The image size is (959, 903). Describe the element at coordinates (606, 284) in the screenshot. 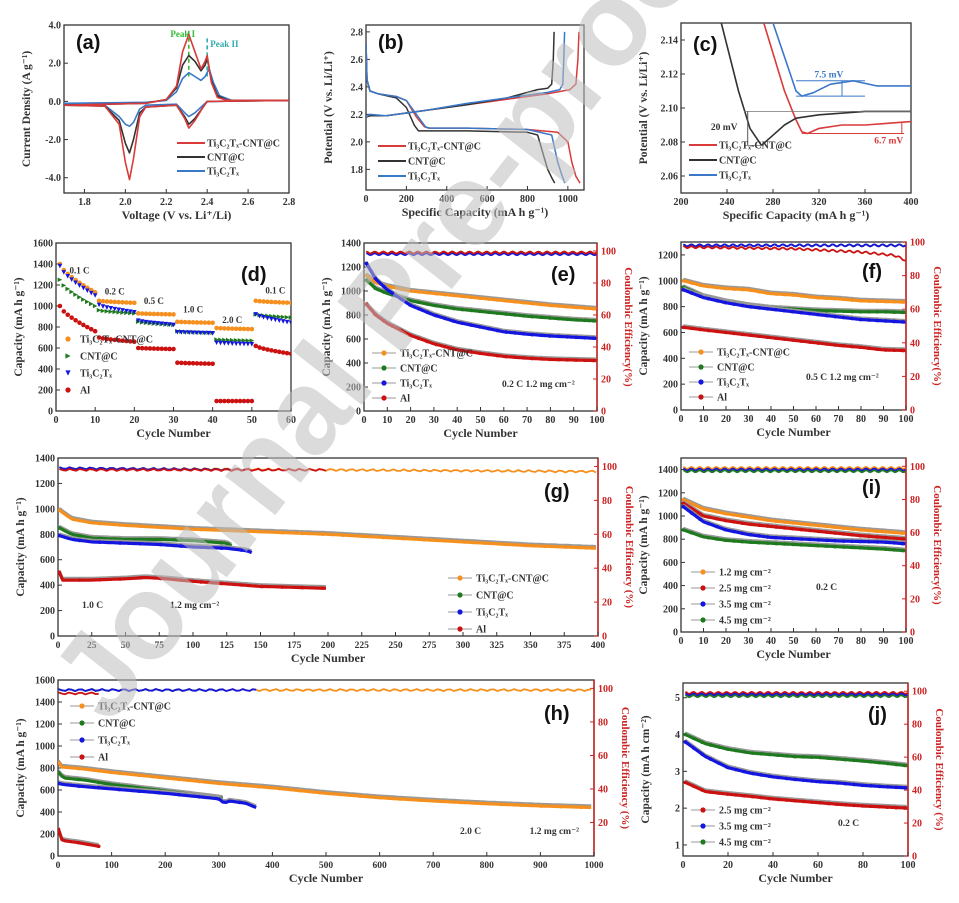

I see `y-right-tick-label: 80` at that location.